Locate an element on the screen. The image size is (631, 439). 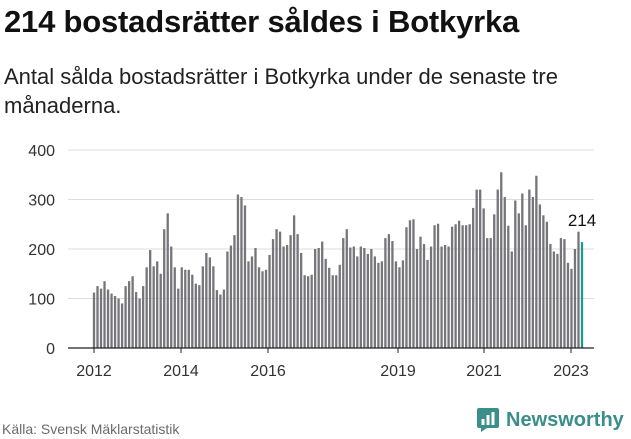
y-tick-label: 300 is located at coordinates (41, 201).